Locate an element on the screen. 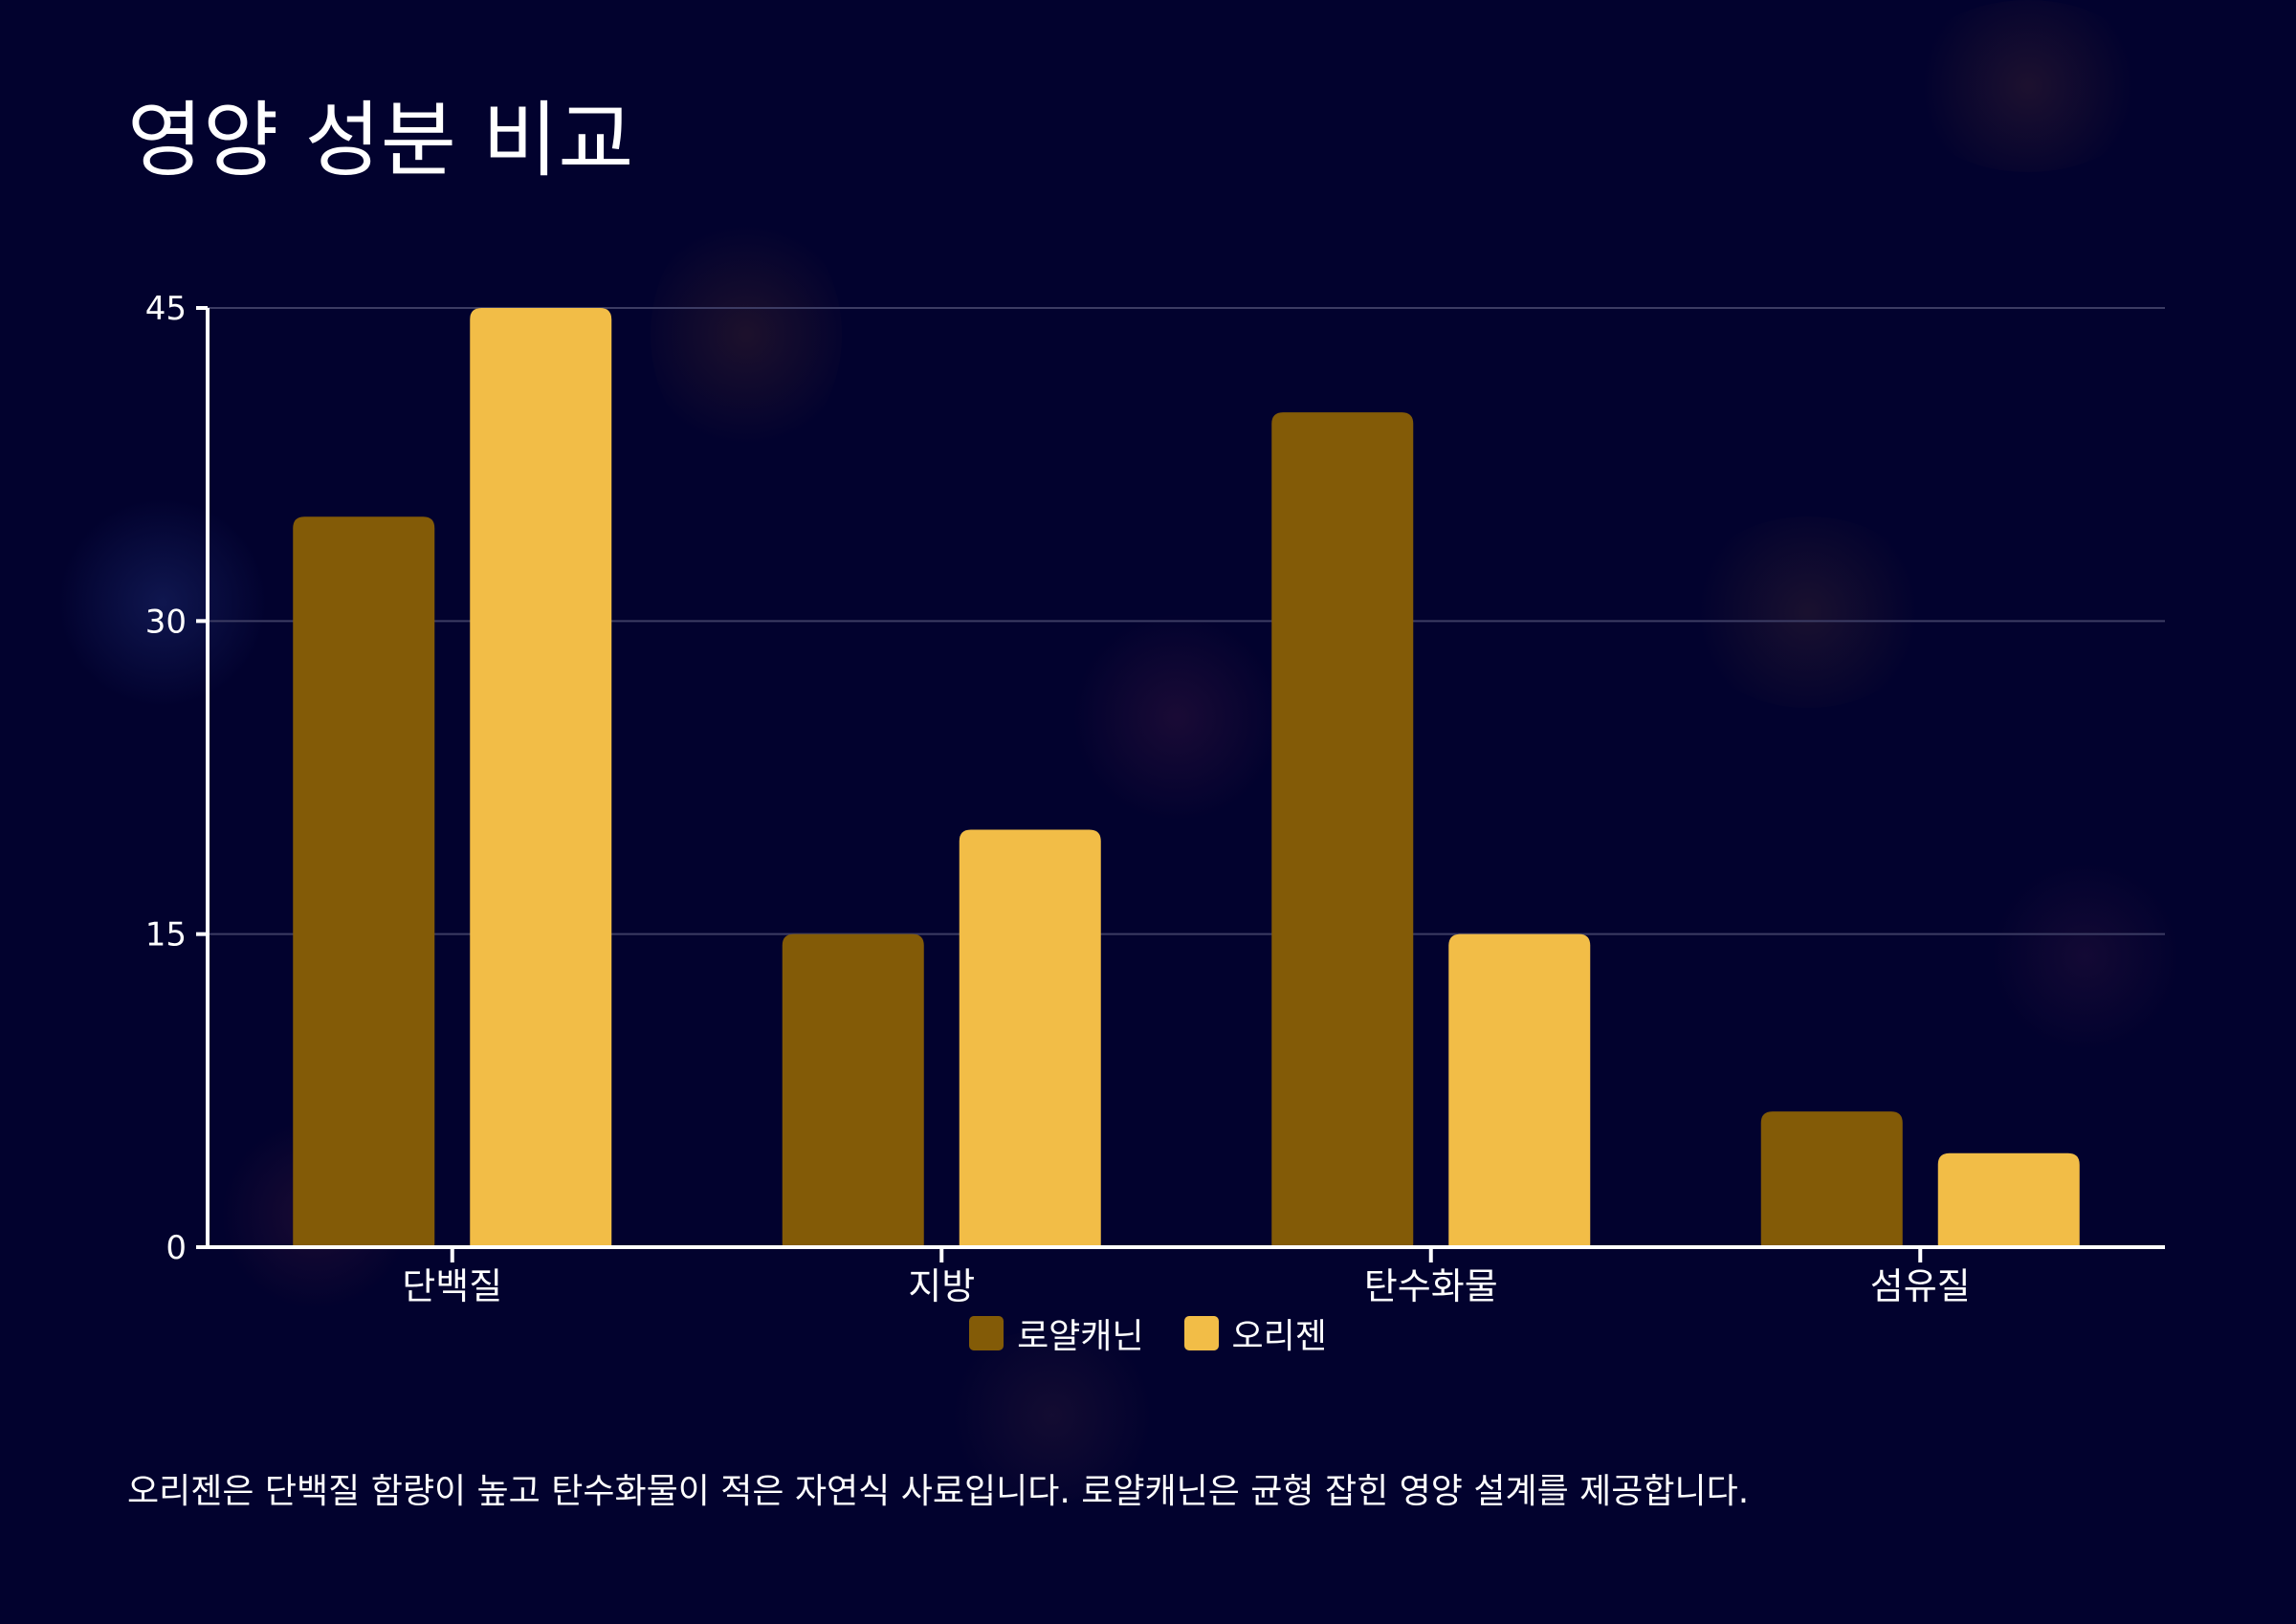  y-tick-label: 15 is located at coordinates (166, 936).